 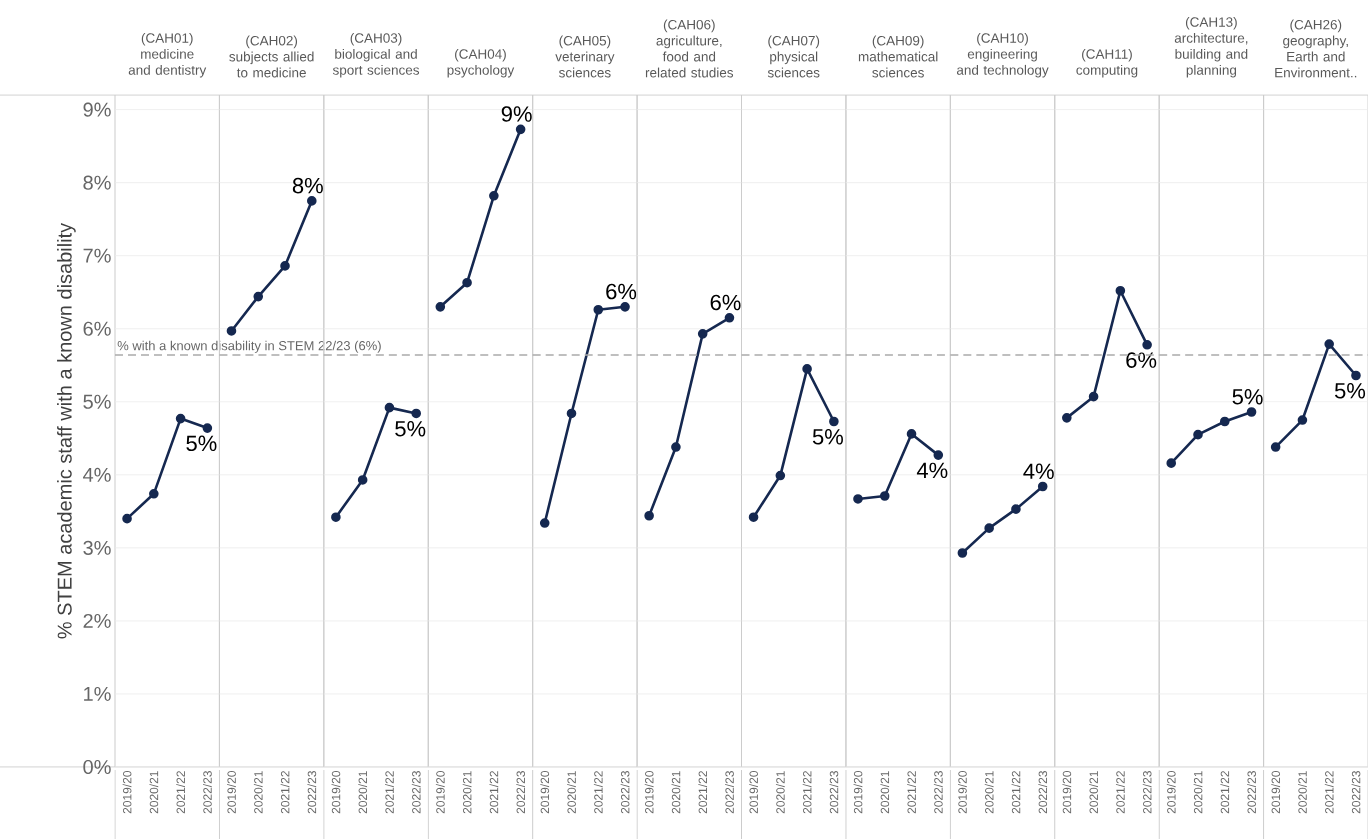 What do you see at coordinates (271, 56) in the screenshot?
I see `chart-title: (CAH02) subjects allied to medicine` at bounding box center [271, 56].